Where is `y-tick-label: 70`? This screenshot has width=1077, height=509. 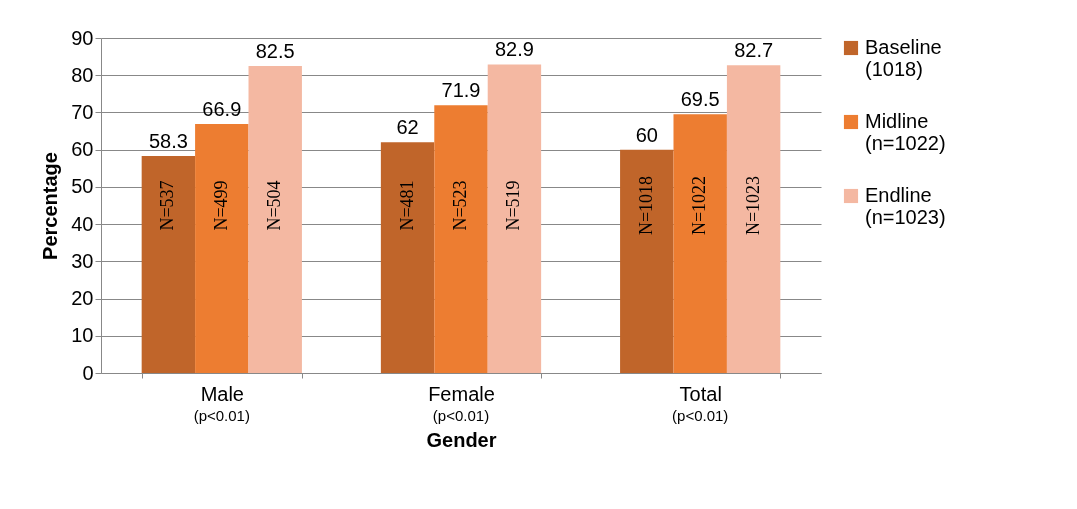
y-tick-label: 70 is located at coordinates (82, 111).